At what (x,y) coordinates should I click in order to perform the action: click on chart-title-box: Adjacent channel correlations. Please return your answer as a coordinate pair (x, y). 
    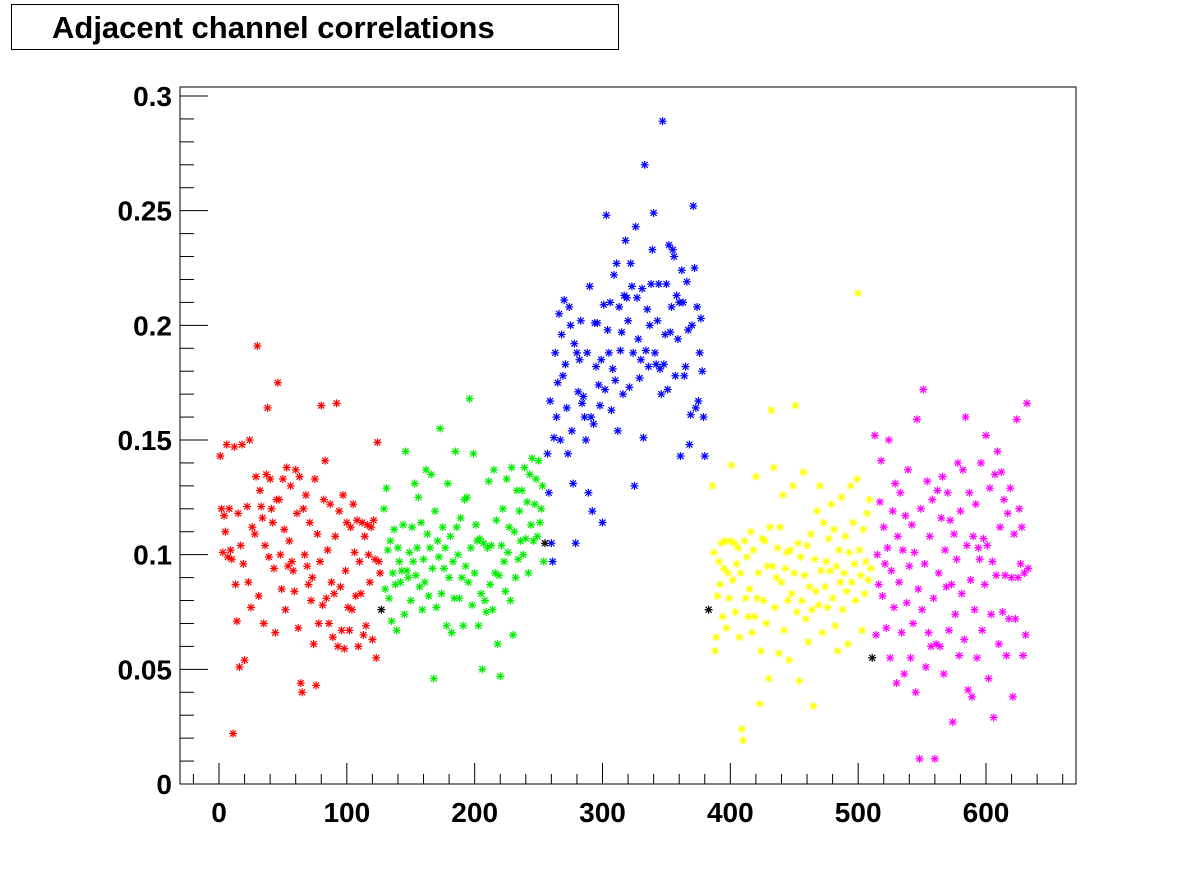
    Looking at the image, I should click on (315, 27).